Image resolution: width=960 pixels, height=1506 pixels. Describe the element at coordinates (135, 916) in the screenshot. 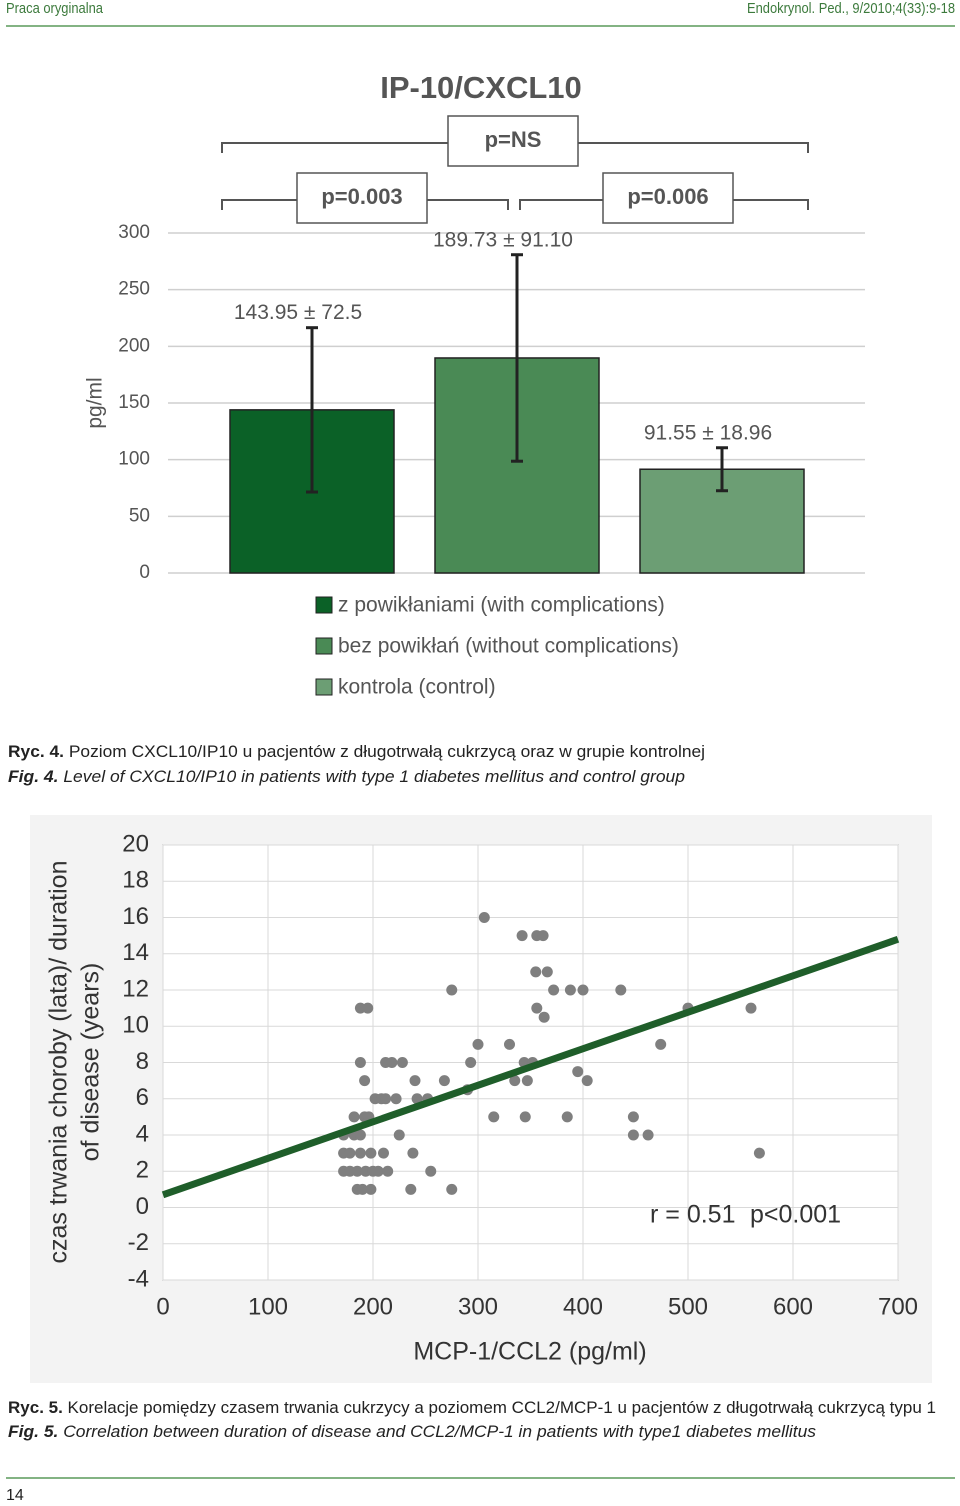

I see `y-tick-label: 16` at that location.